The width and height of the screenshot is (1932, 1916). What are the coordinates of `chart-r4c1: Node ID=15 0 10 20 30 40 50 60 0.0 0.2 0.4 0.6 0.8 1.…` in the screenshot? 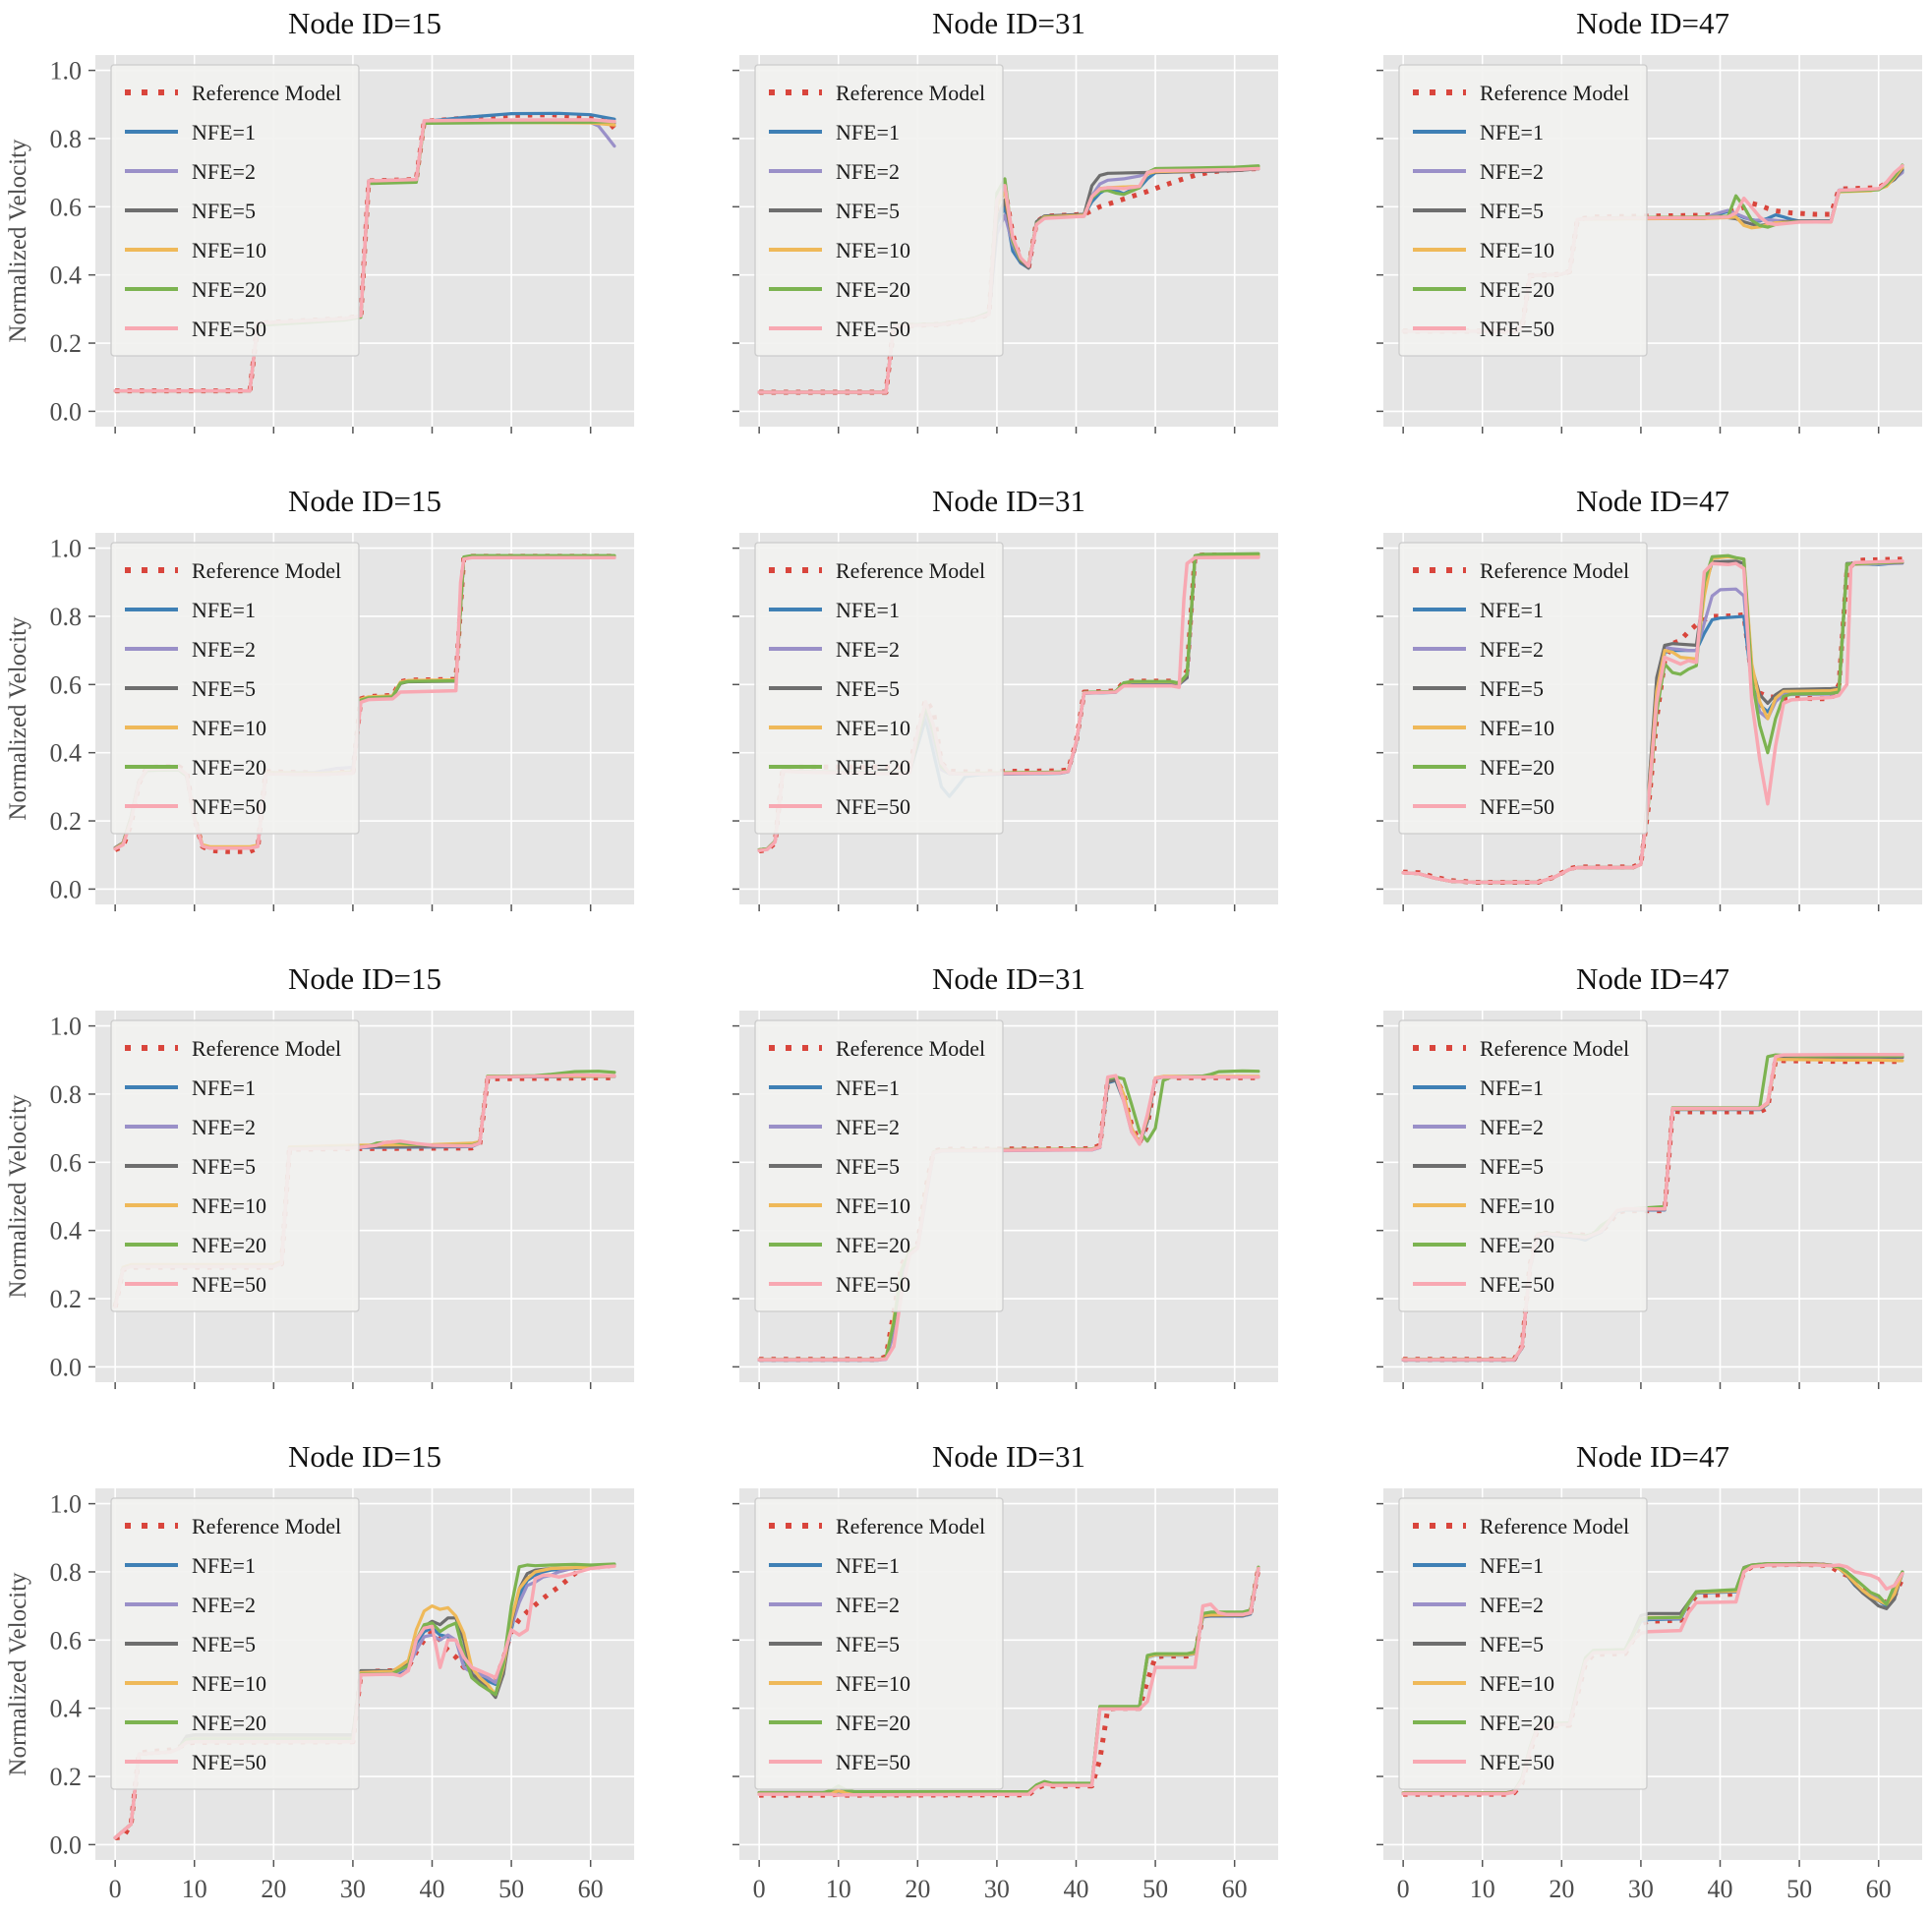 It's located at (319, 1671).